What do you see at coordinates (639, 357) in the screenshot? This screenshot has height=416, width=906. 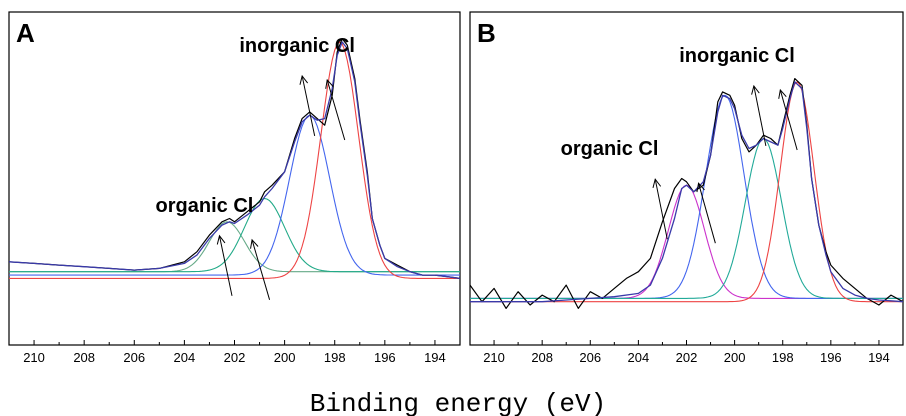 I see `panel-b-x-tick-label: 204` at bounding box center [639, 357].